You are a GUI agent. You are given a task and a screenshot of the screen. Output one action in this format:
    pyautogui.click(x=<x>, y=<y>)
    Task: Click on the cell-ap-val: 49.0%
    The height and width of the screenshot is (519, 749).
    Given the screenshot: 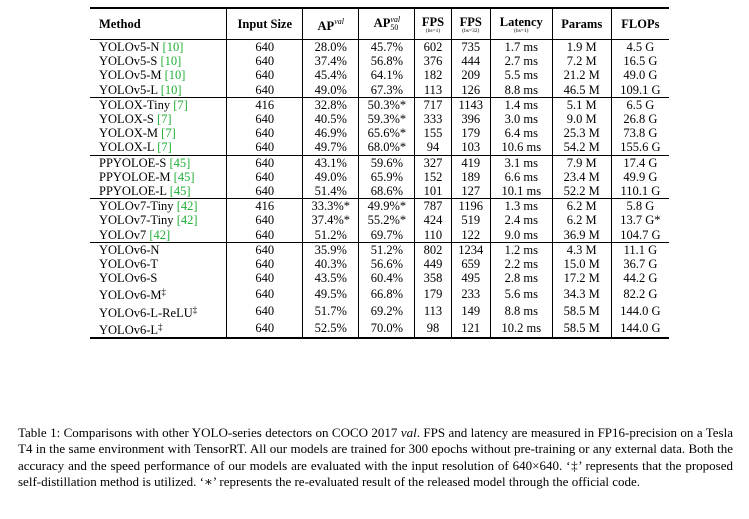 What is the action you would take?
    pyautogui.click(x=331, y=90)
    